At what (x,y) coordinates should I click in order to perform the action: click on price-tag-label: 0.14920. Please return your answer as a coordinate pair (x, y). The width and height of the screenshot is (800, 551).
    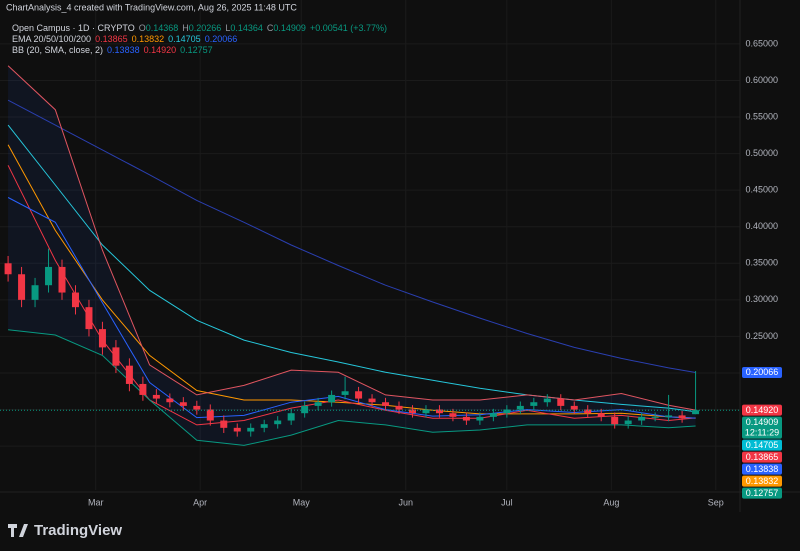
    Looking at the image, I should click on (762, 410).